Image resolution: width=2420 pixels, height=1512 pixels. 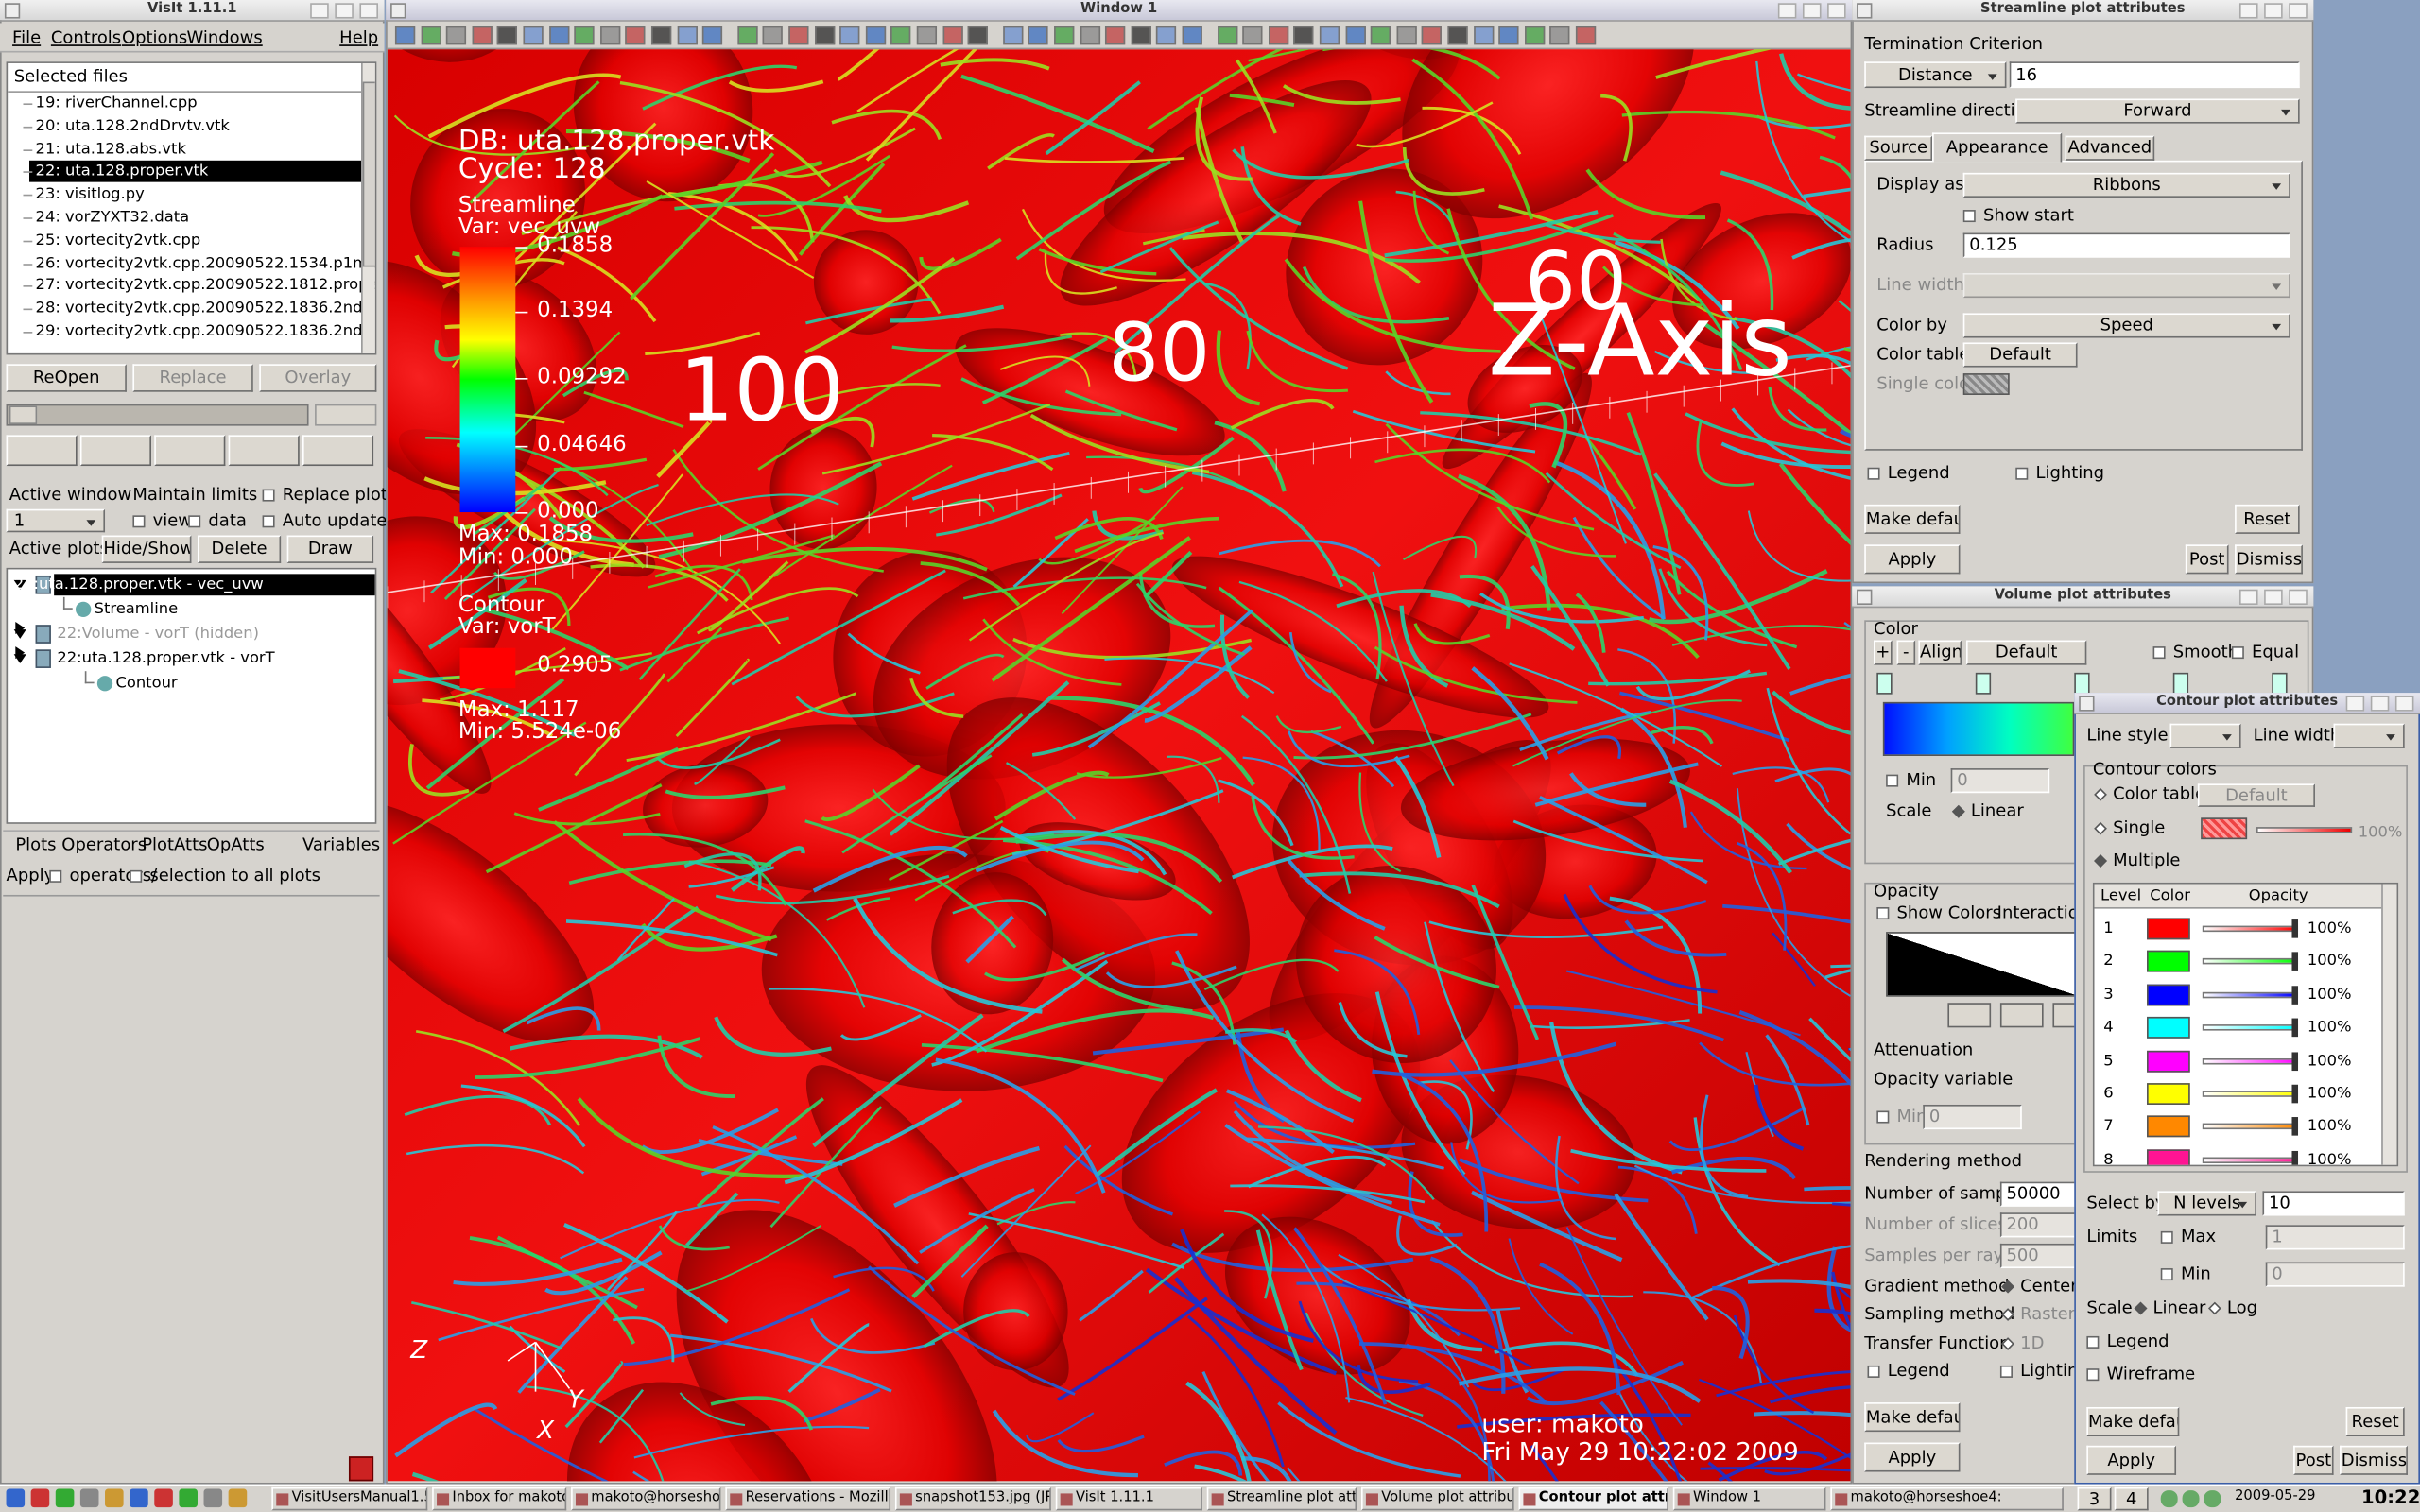 I want to click on menu-item: Windows, so click(x=225, y=37).